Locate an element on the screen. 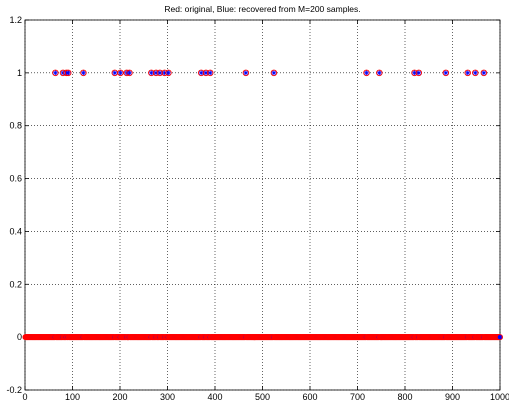 This screenshot has width=509, height=403. x-tick-label: 800 is located at coordinates (404, 397).